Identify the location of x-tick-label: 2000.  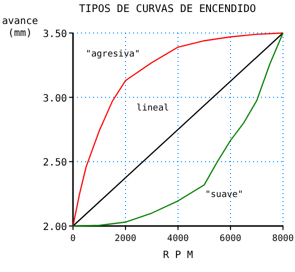
(125, 239).